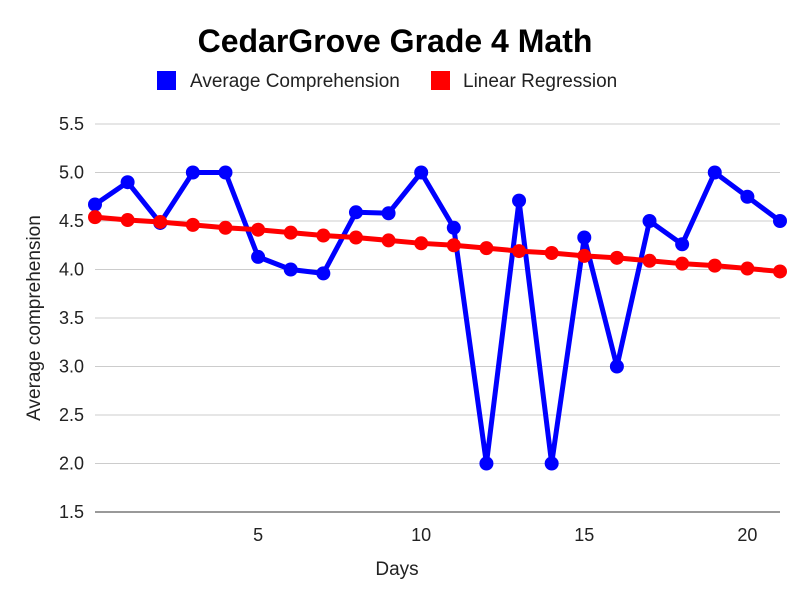  What do you see at coordinates (71, 270) in the screenshot?
I see `y-tick-label: 4.0` at bounding box center [71, 270].